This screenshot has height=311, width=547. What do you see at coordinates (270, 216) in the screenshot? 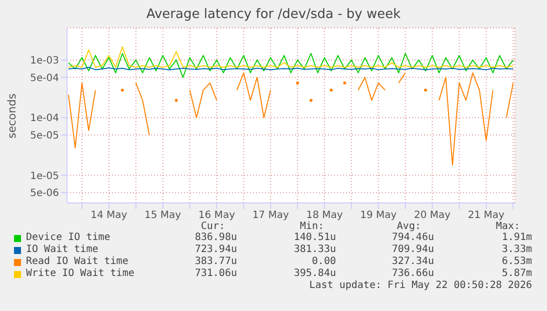
I see `x-tick-label: 17 May` at bounding box center [270, 216].